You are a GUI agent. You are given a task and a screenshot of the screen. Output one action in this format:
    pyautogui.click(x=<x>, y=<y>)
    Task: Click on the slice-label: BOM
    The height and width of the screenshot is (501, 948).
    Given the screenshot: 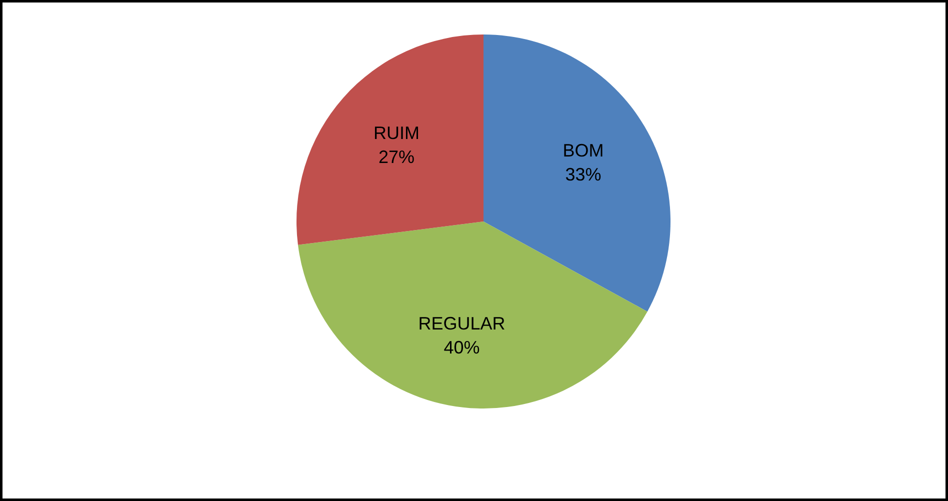 What is the action you would take?
    pyautogui.click(x=583, y=150)
    